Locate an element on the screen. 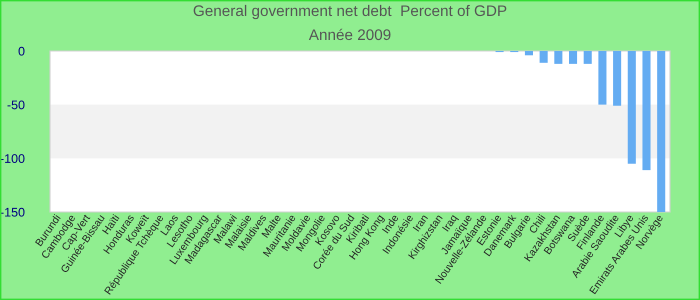 This screenshot has height=300, width=700. chart-subtitle: Année 2009 is located at coordinates (349, 34).